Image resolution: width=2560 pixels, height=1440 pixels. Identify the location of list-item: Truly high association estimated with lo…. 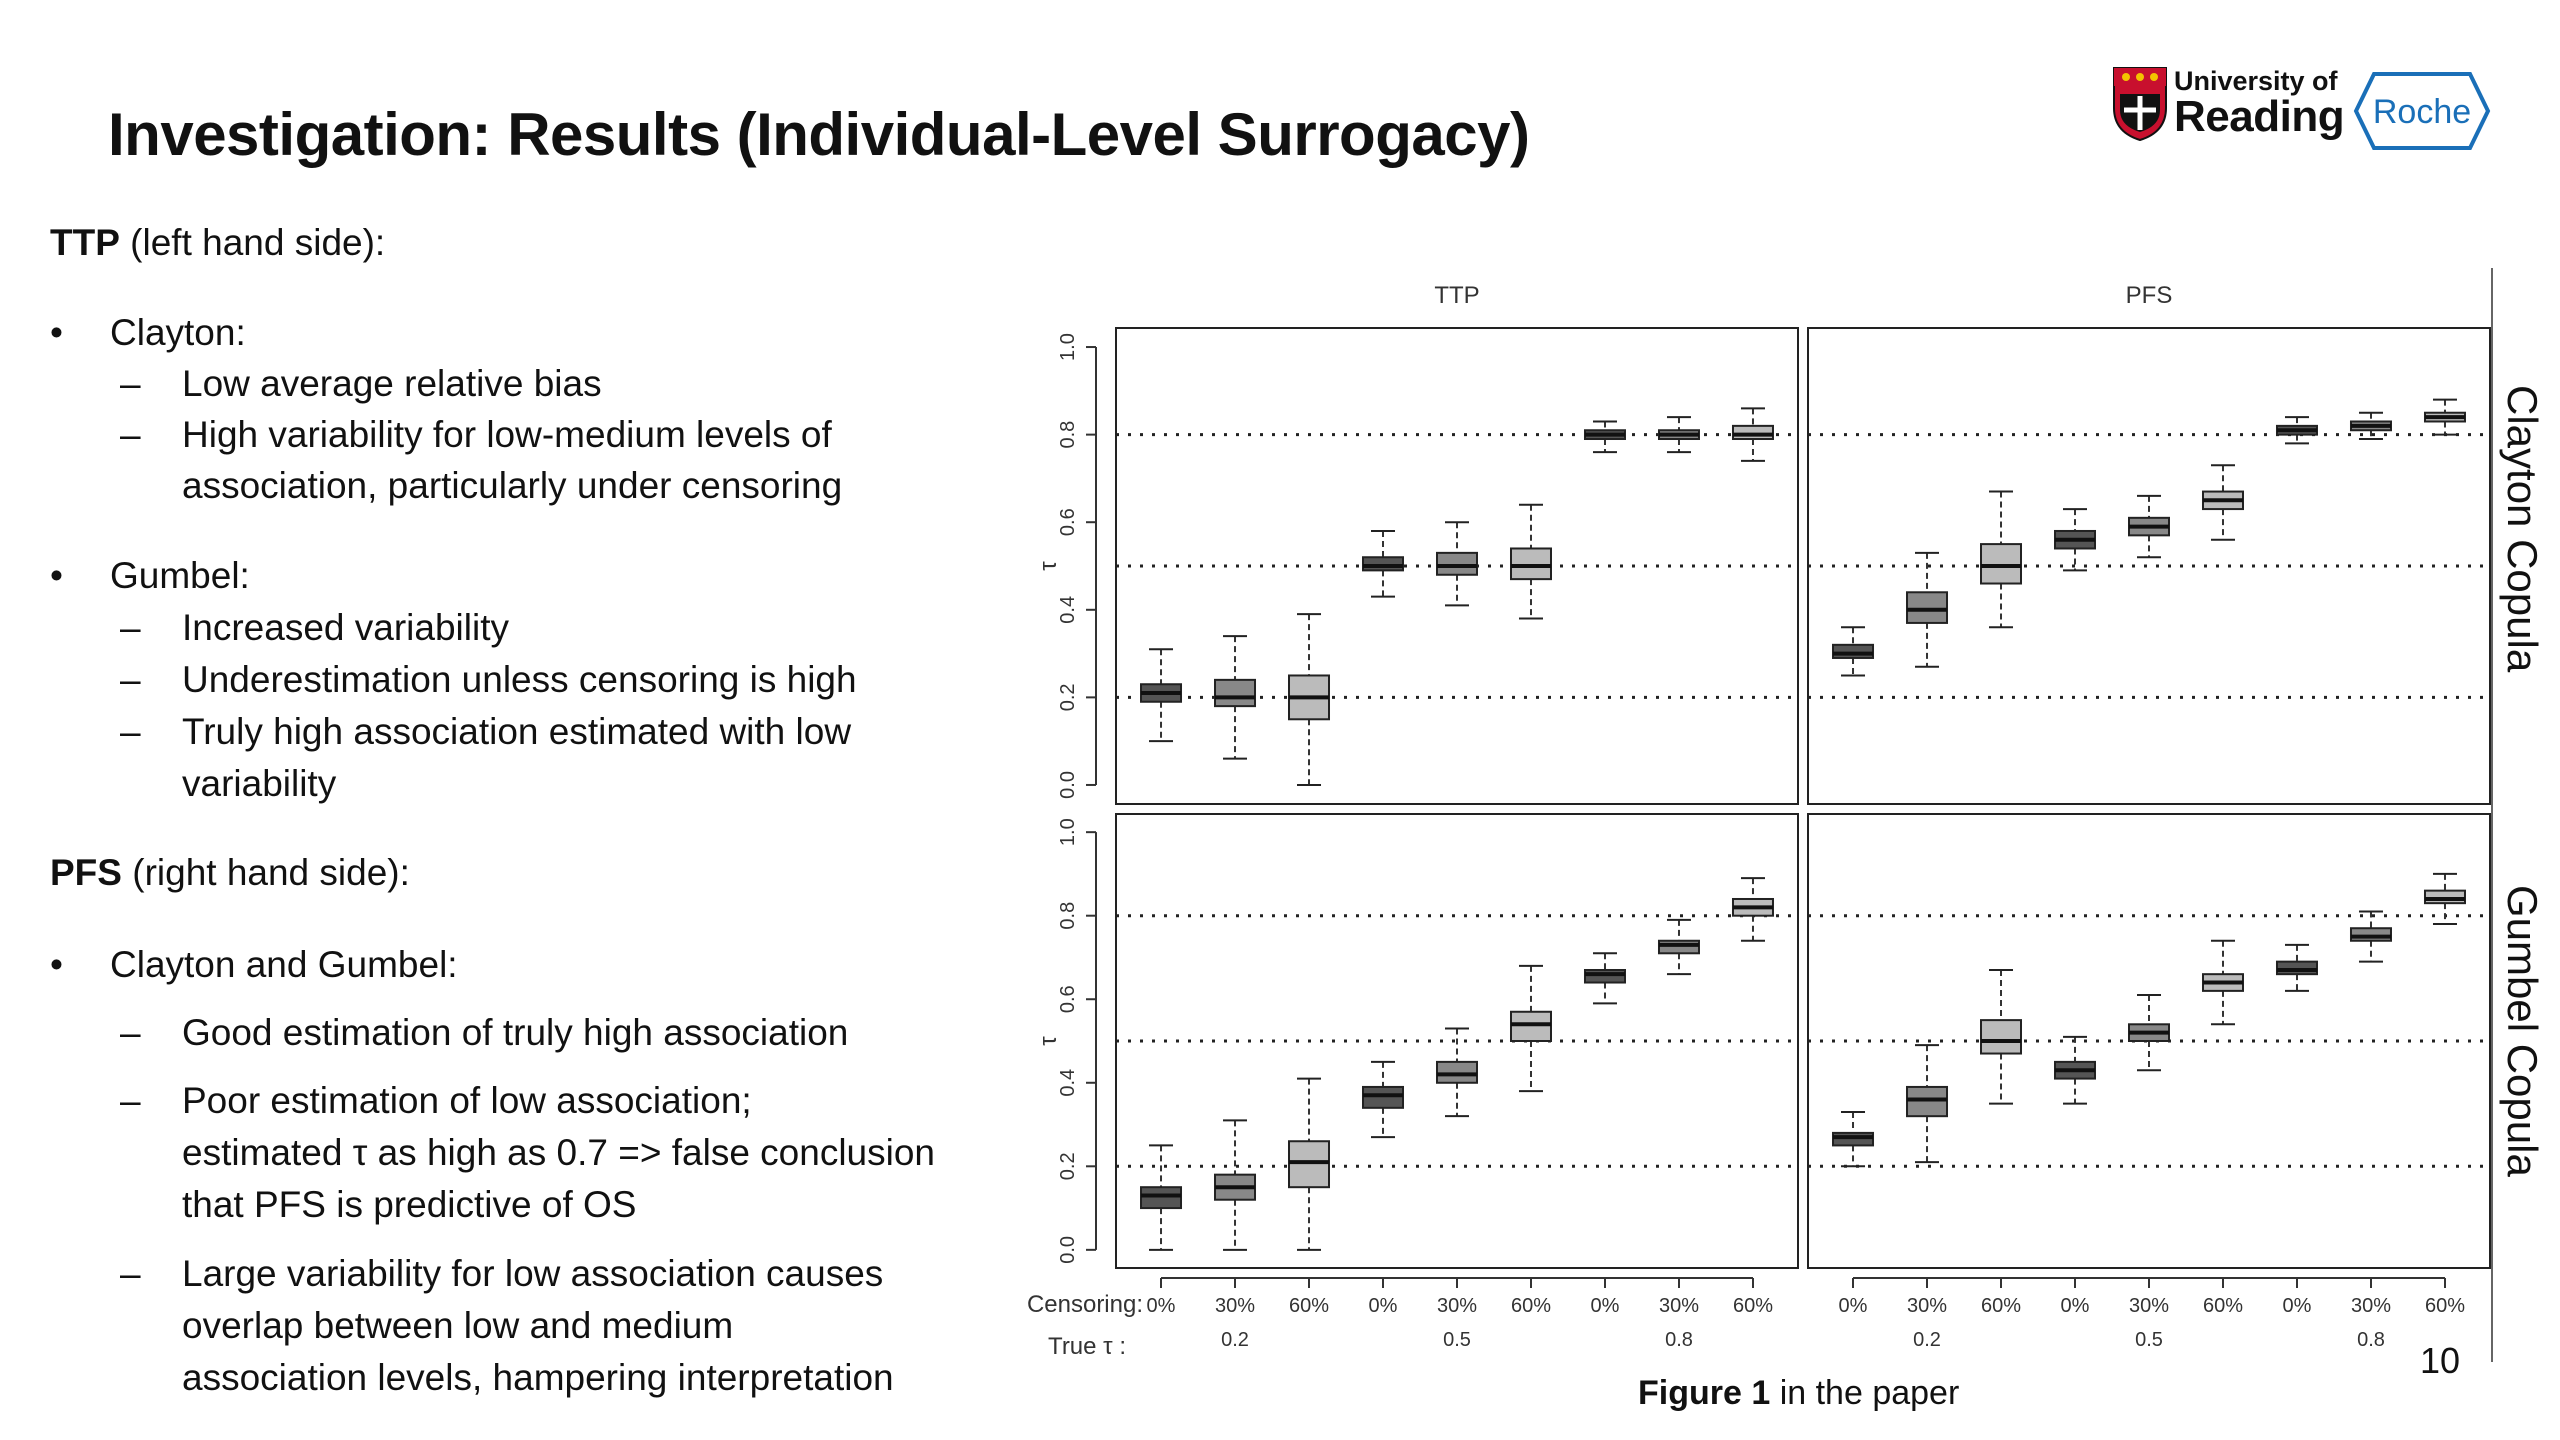
(517, 731).